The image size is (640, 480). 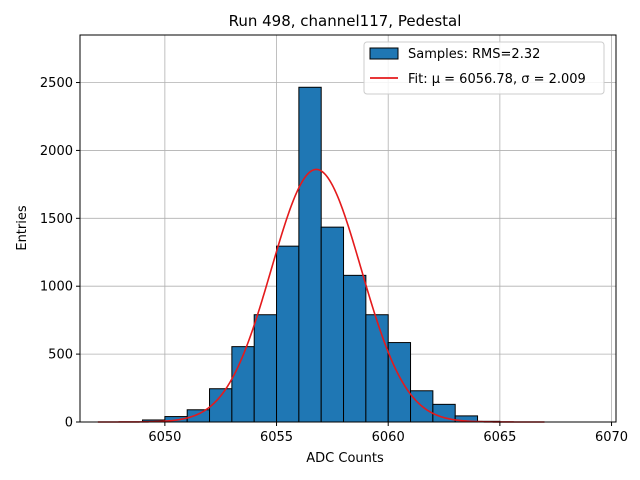 I want to click on y-tick-label: 2000, so click(x=56, y=151).